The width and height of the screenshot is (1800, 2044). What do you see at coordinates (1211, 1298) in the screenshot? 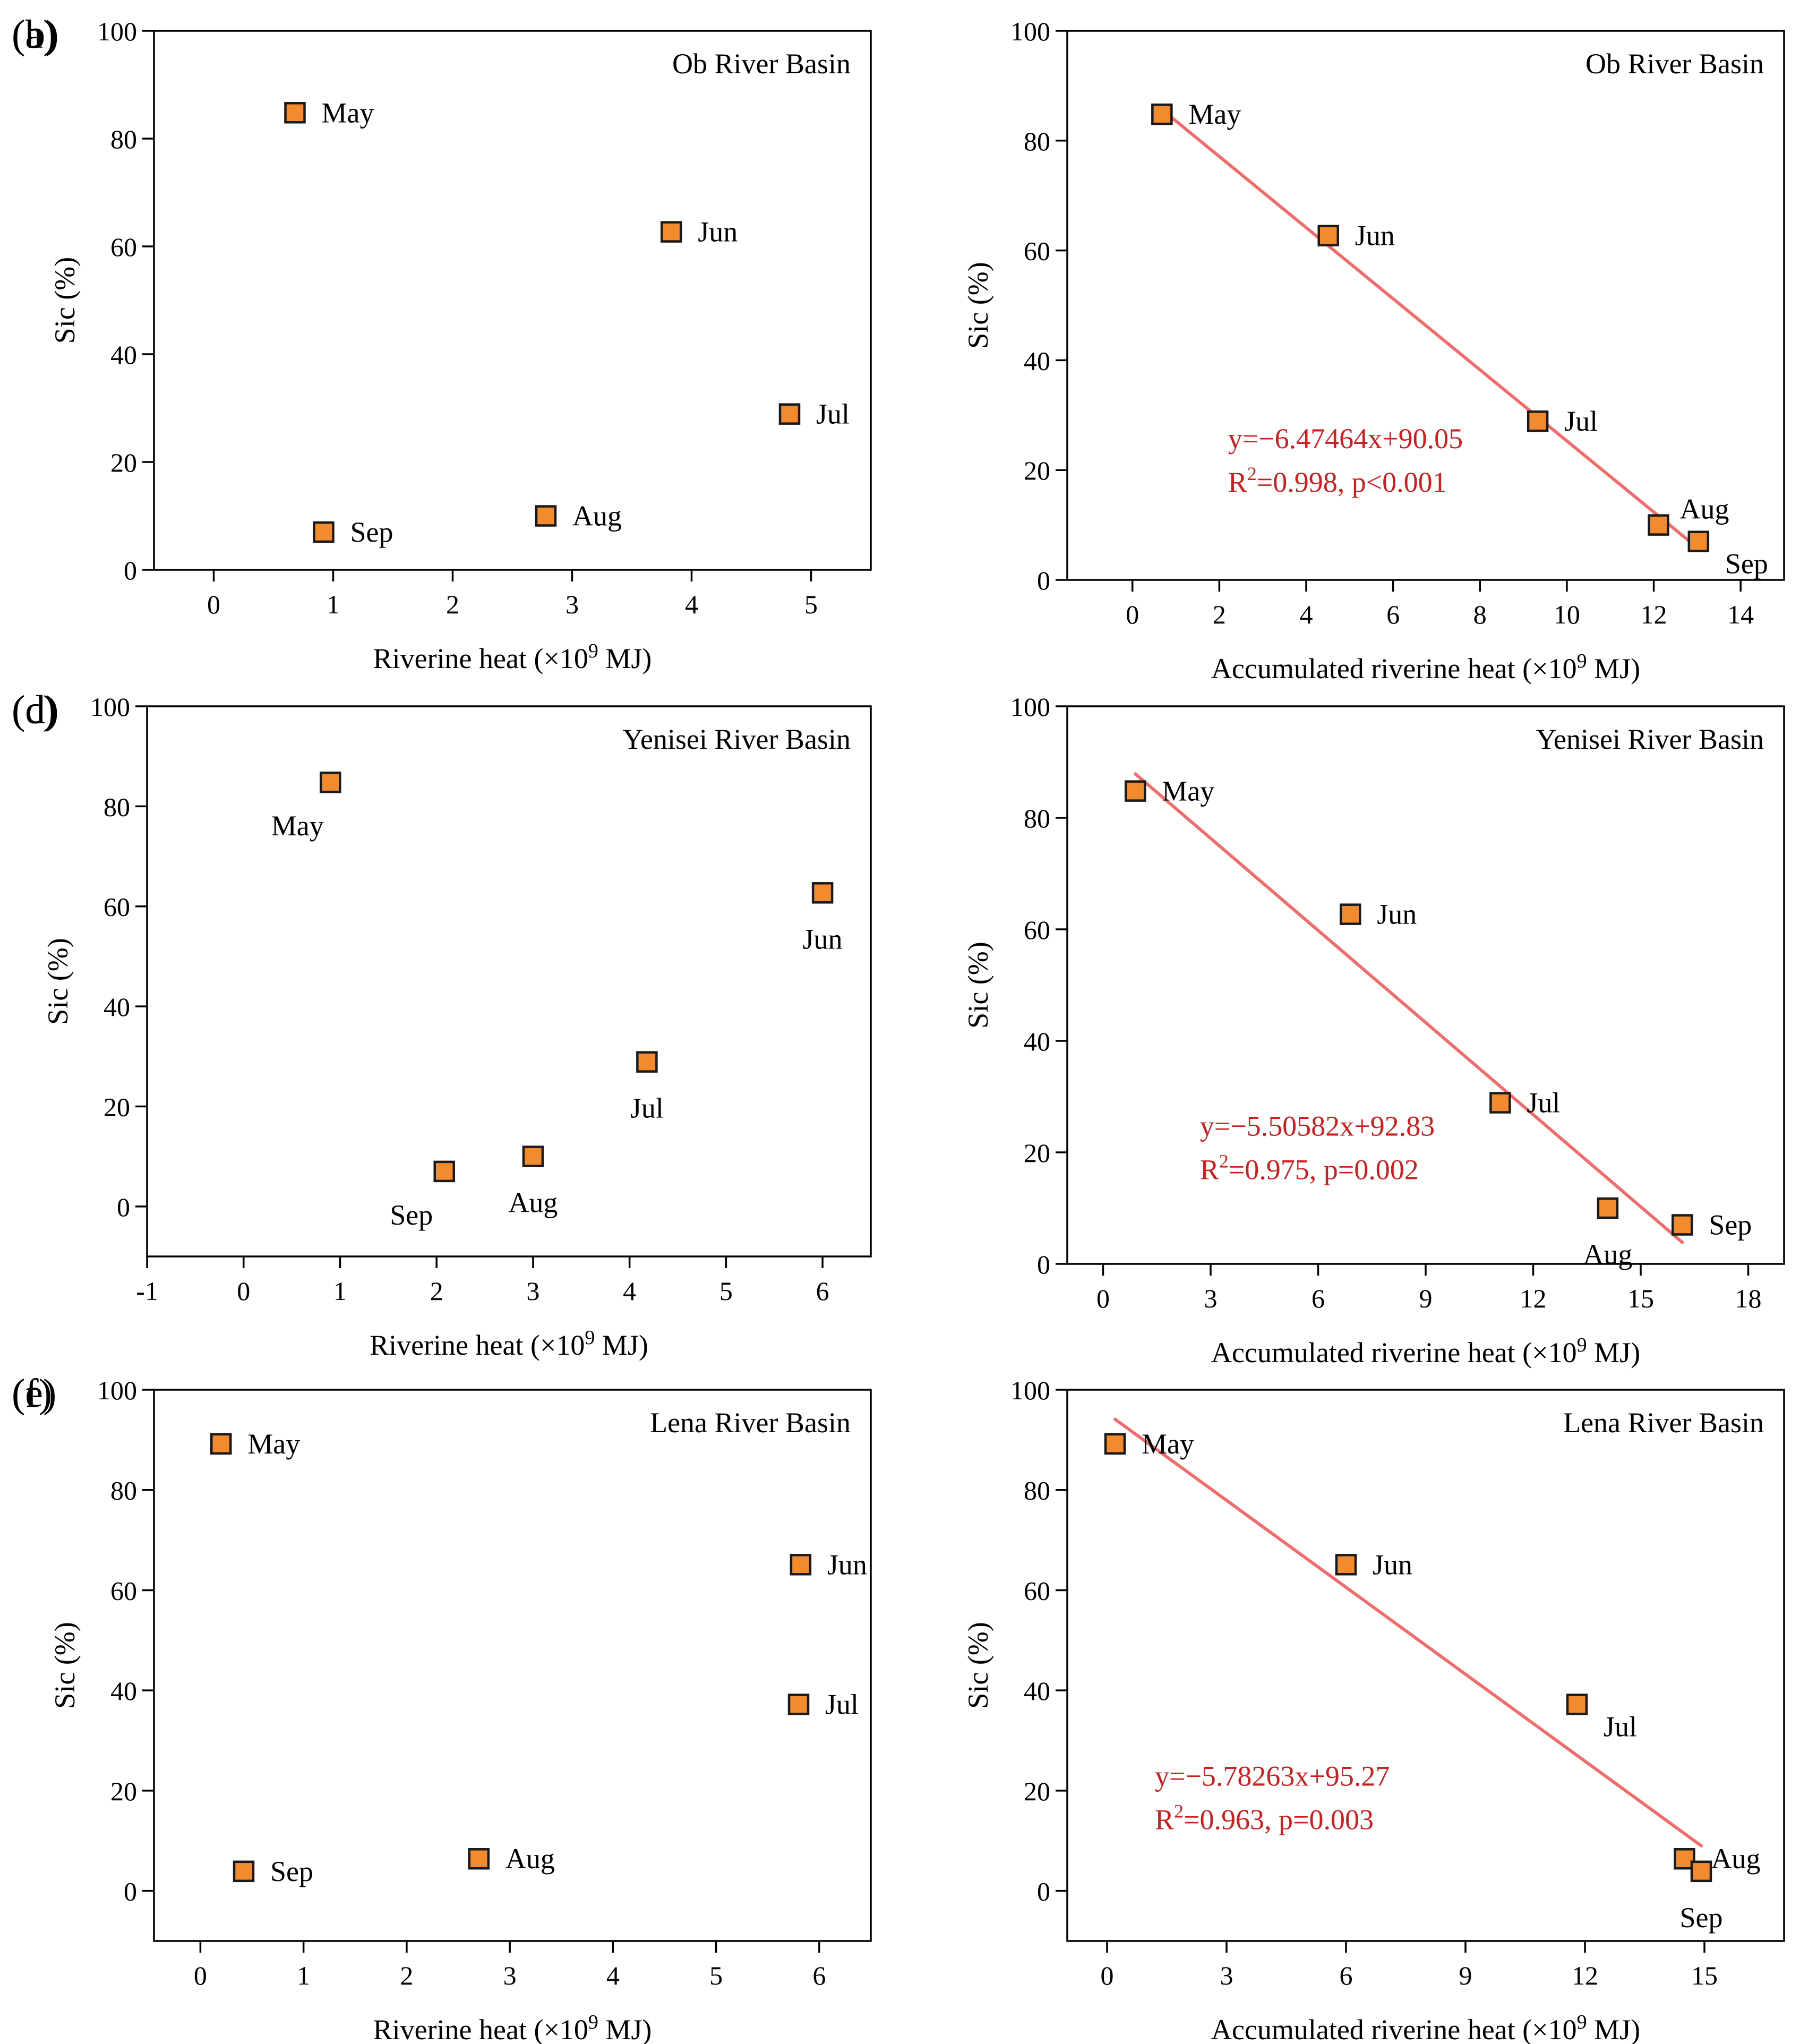
I see `x-tick-label: 3` at bounding box center [1211, 1298].